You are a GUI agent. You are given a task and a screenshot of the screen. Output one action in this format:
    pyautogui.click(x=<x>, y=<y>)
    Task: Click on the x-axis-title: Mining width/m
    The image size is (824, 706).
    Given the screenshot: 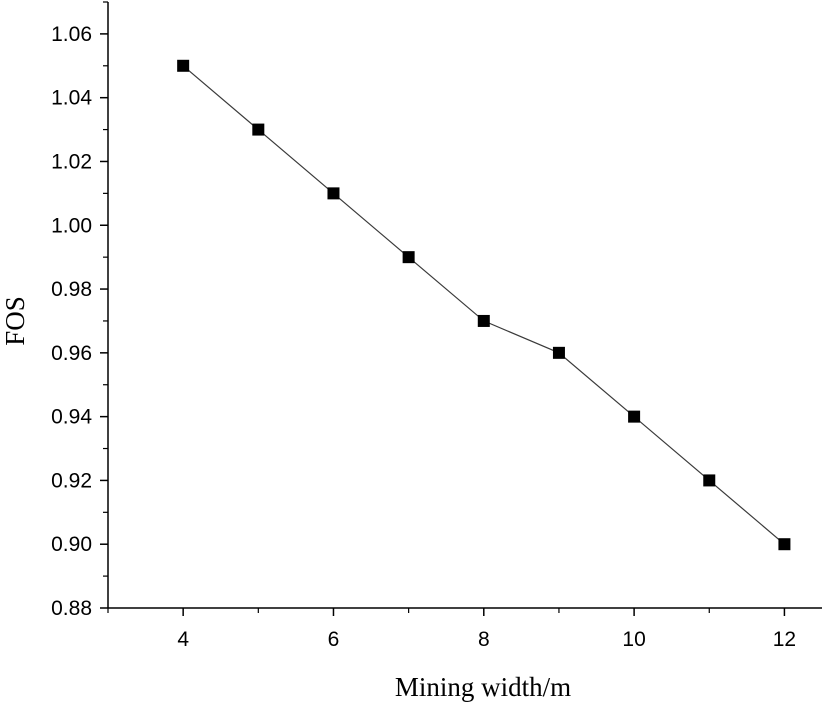 What is the action you would take?
    pyautogui.click(x=483, y=687)
    